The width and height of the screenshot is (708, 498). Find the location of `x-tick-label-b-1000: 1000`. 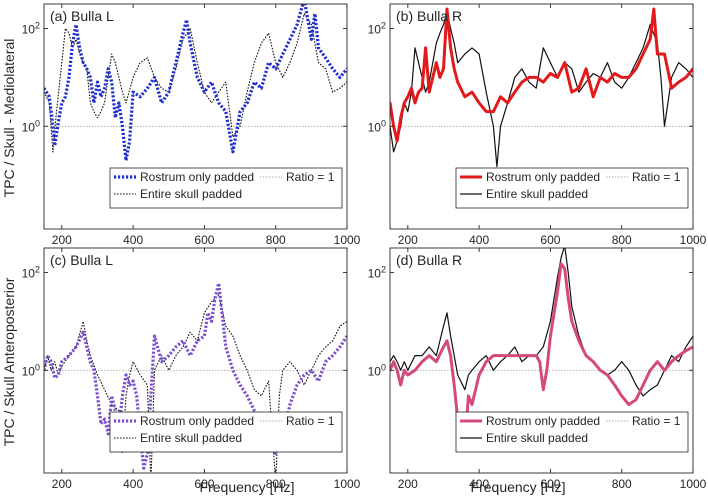

x-tick-label-b-1000: 1000 is located at coordinates (693, 240).